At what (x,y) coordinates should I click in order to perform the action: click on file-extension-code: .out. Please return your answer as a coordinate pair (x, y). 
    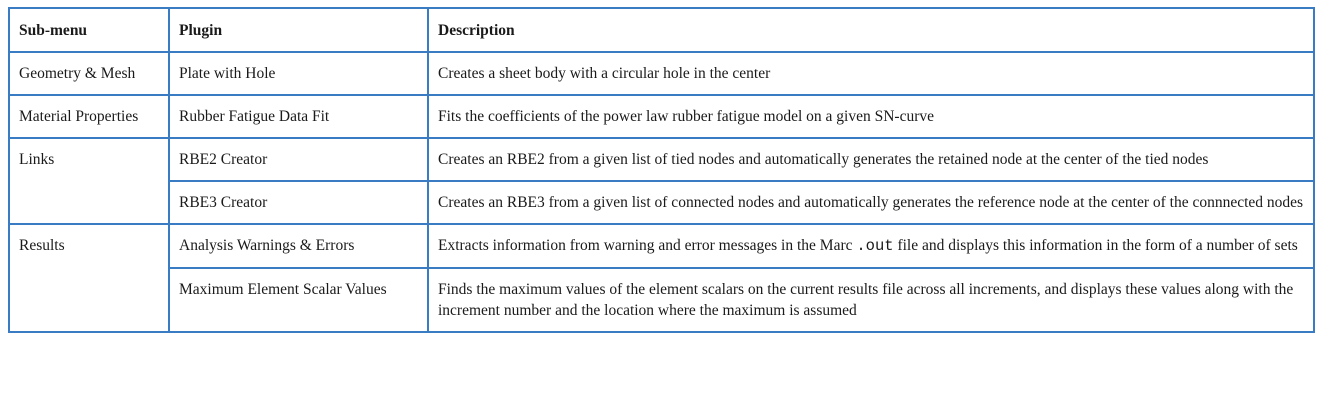
    Looking at the image, I should click on (875, 246).